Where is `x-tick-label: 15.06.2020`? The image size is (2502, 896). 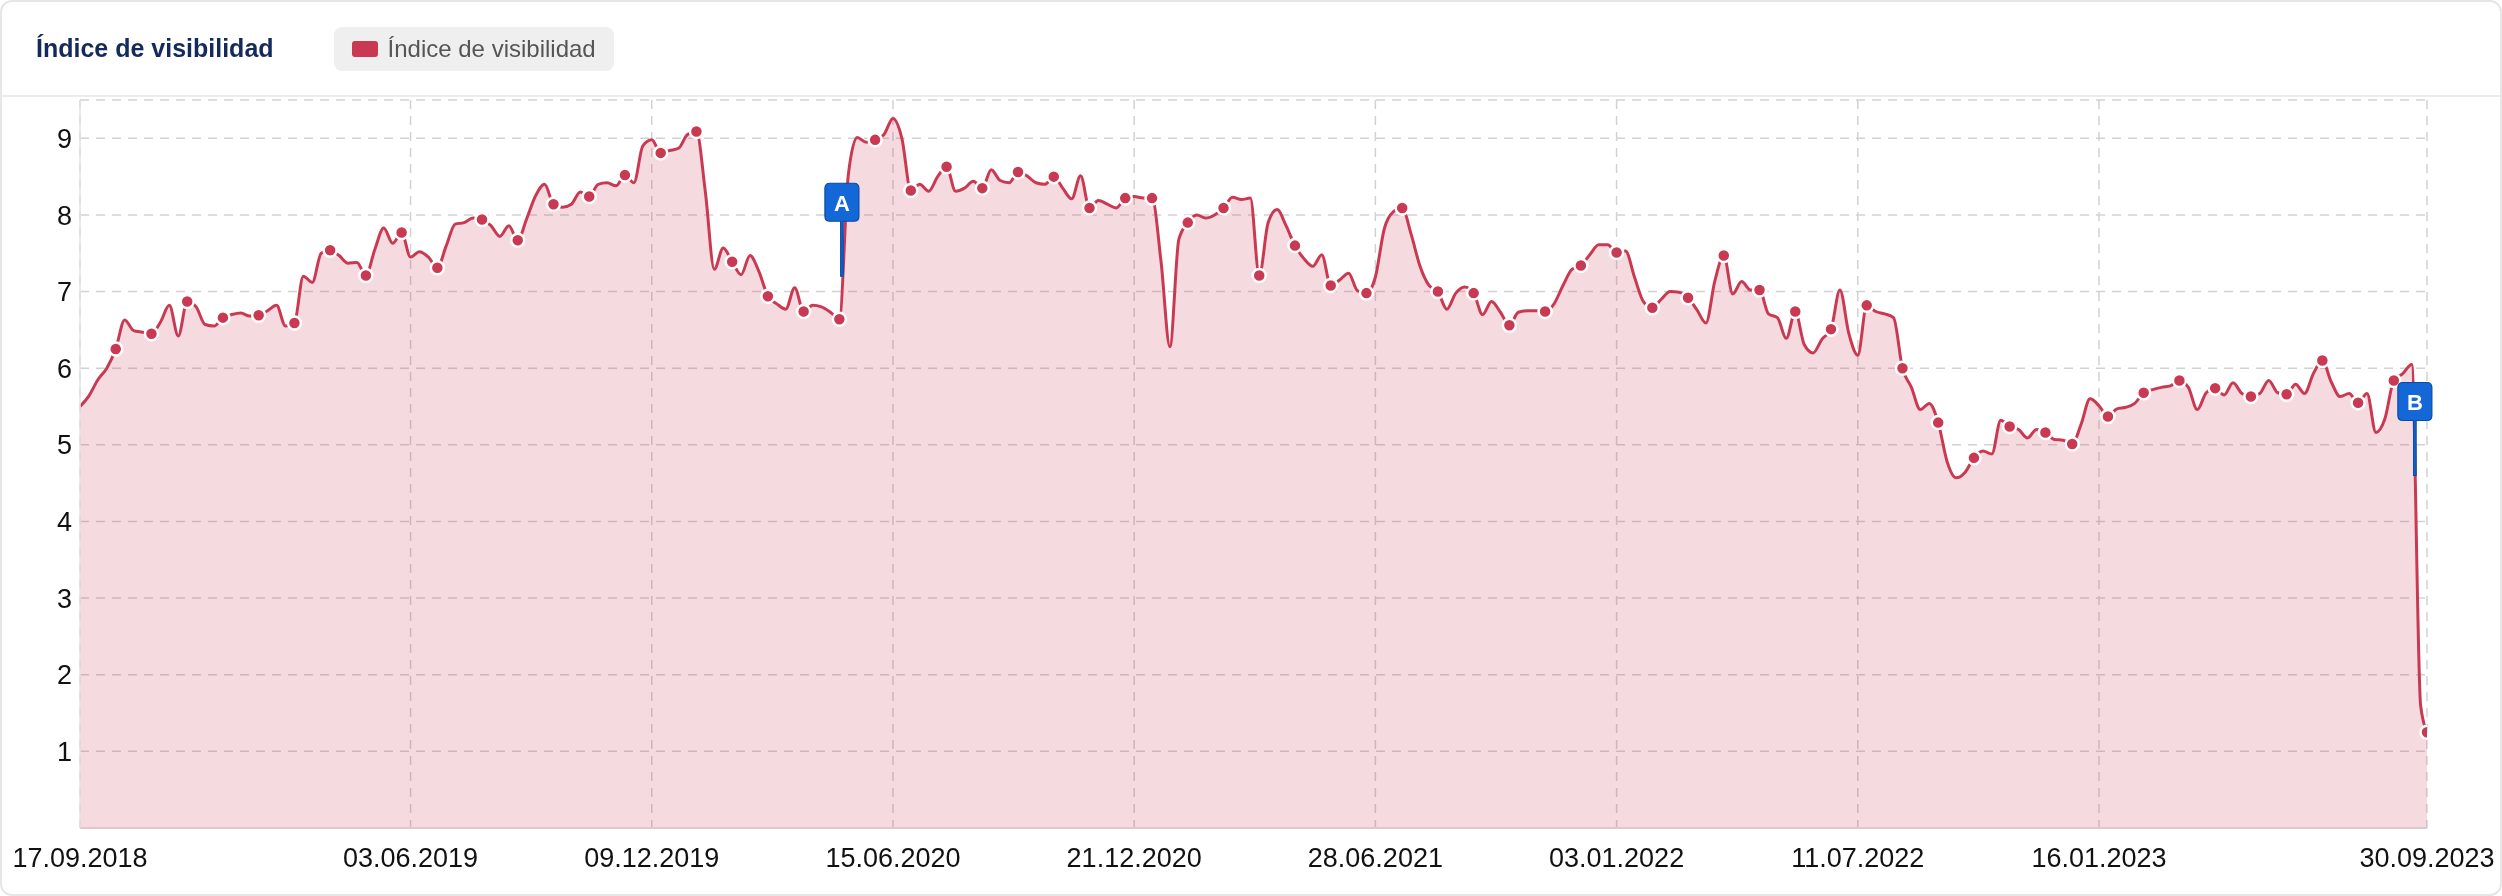
x-tick-label: 15.06.2020 is located at coordinates (893, 858).